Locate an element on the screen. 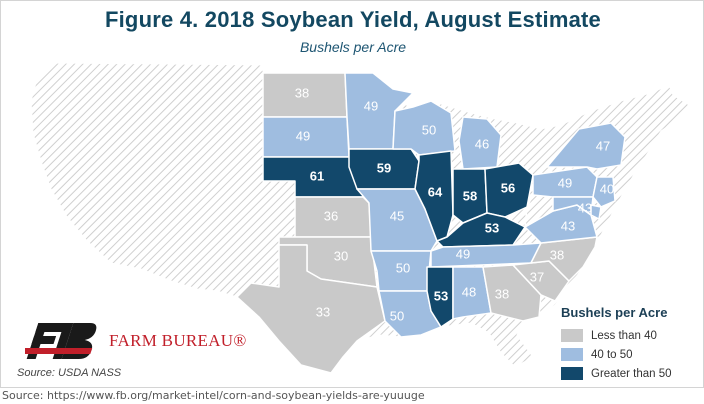 The height and width of the screenshot is (404, 704). label-tennessee: 49 is located at coordinates (463, 253).